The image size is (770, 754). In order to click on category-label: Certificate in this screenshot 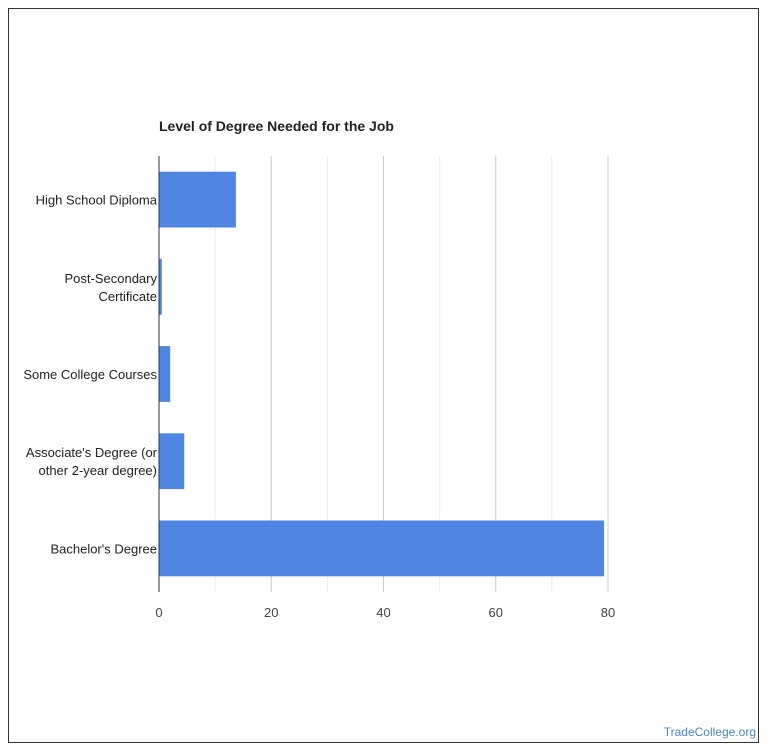, I will do `click(127, 296)`.